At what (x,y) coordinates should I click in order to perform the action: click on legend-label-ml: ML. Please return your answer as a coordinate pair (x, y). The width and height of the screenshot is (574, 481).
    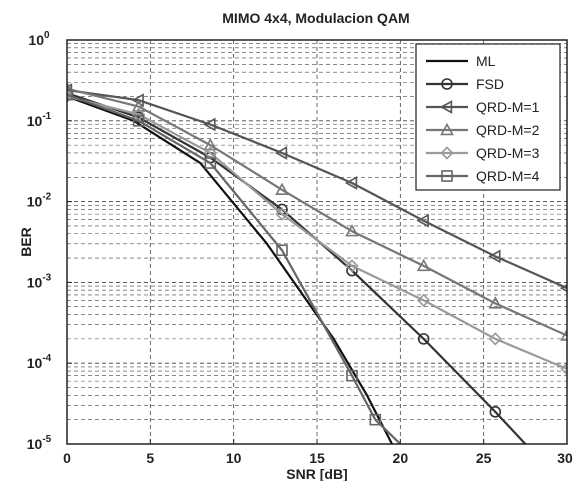
    Looking at the image, I should click on (486, 61).